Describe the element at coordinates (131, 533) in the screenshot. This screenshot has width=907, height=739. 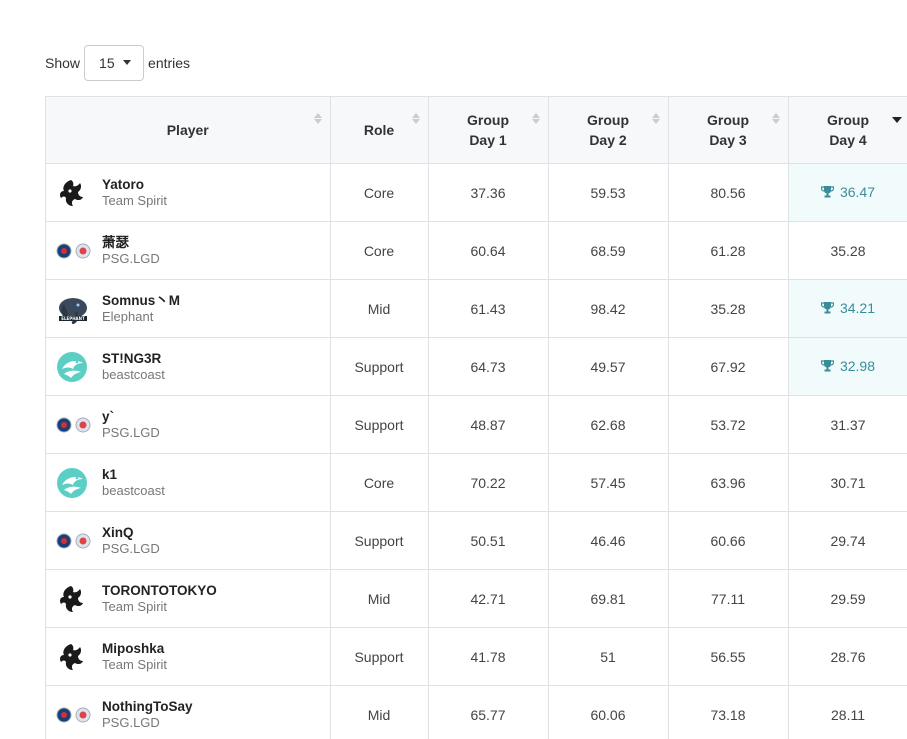
I see `player-name: XinQ` at that location.